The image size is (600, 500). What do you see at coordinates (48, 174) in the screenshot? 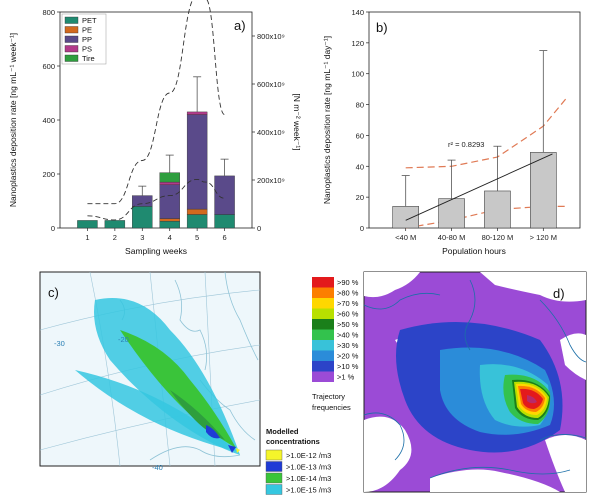
I see `y-tick-label-a: 200` at bounding box center [48, 174].